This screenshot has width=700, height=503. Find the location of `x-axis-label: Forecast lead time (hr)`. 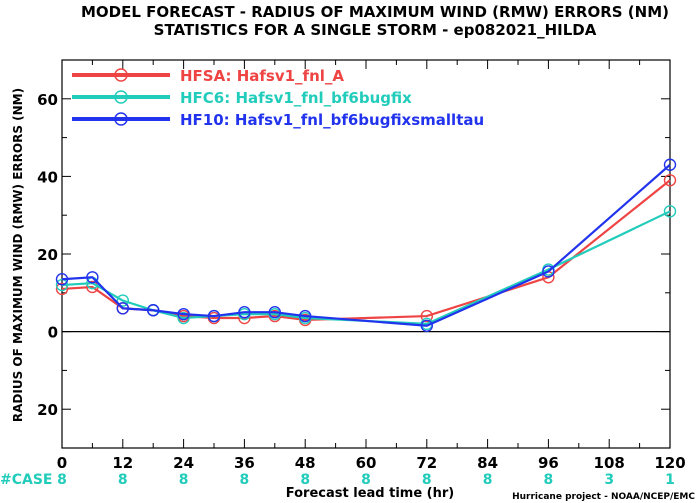

x-axis-label: Forecast lead time (hr) is located at coordinates (370, 493).